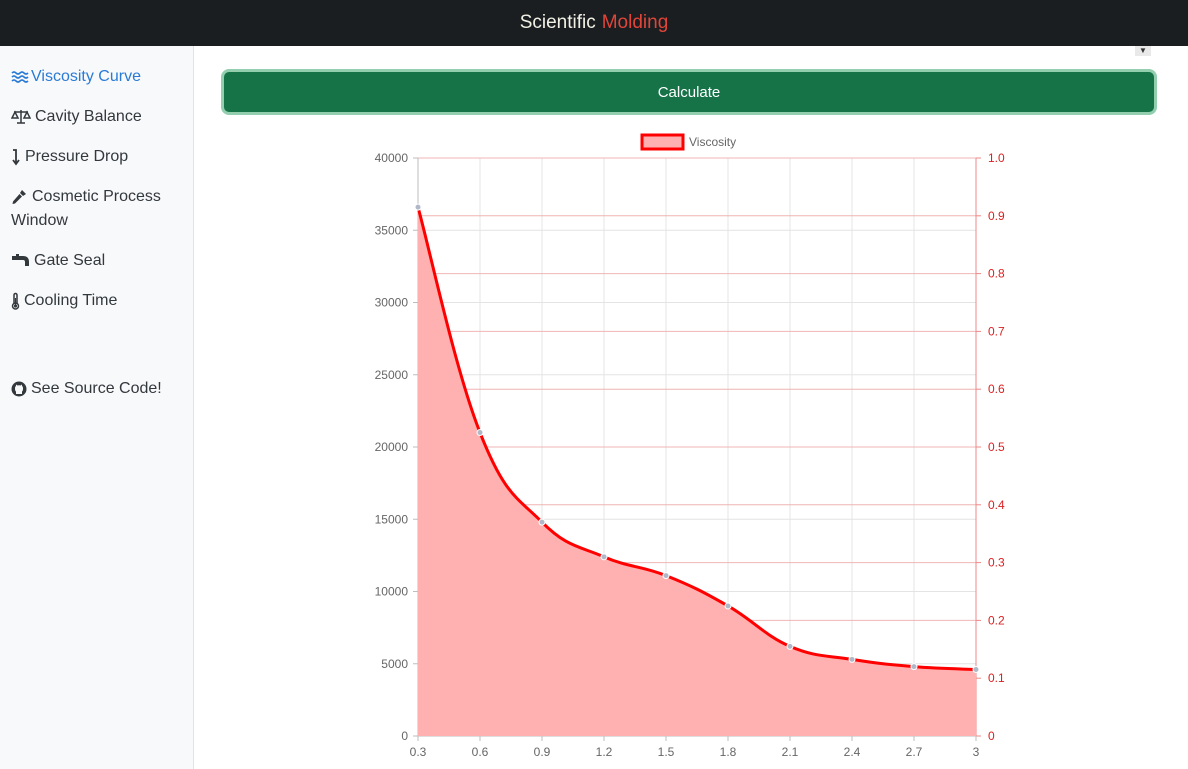  I want to click on y2-tick-label: 0.9, so click(996, 216).